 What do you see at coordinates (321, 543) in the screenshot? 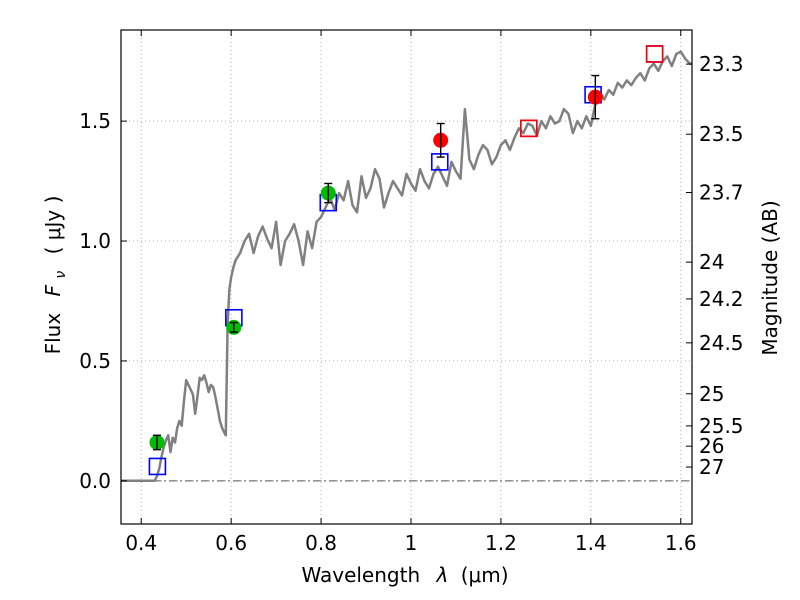
I see `x-tick-label: 0.8` at bounding box center [321, 543].